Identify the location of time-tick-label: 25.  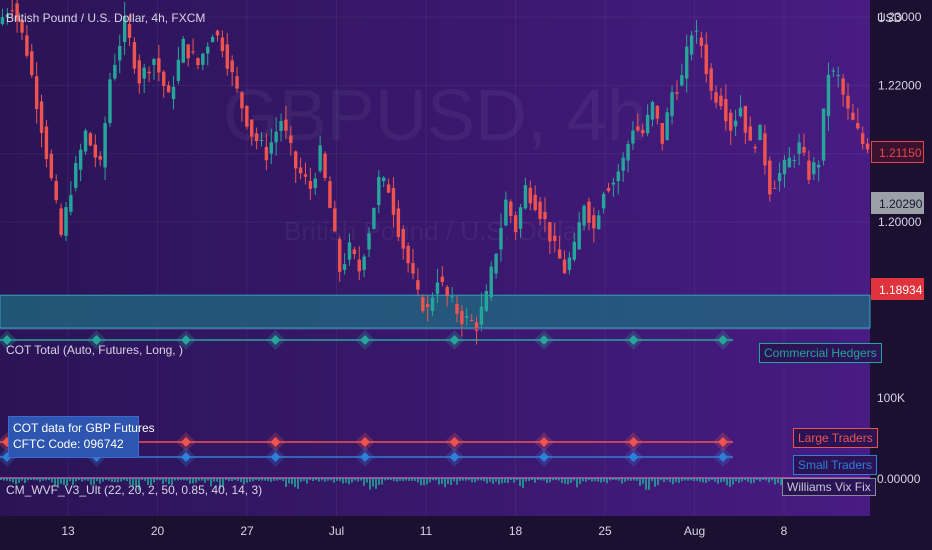
(605, 531).